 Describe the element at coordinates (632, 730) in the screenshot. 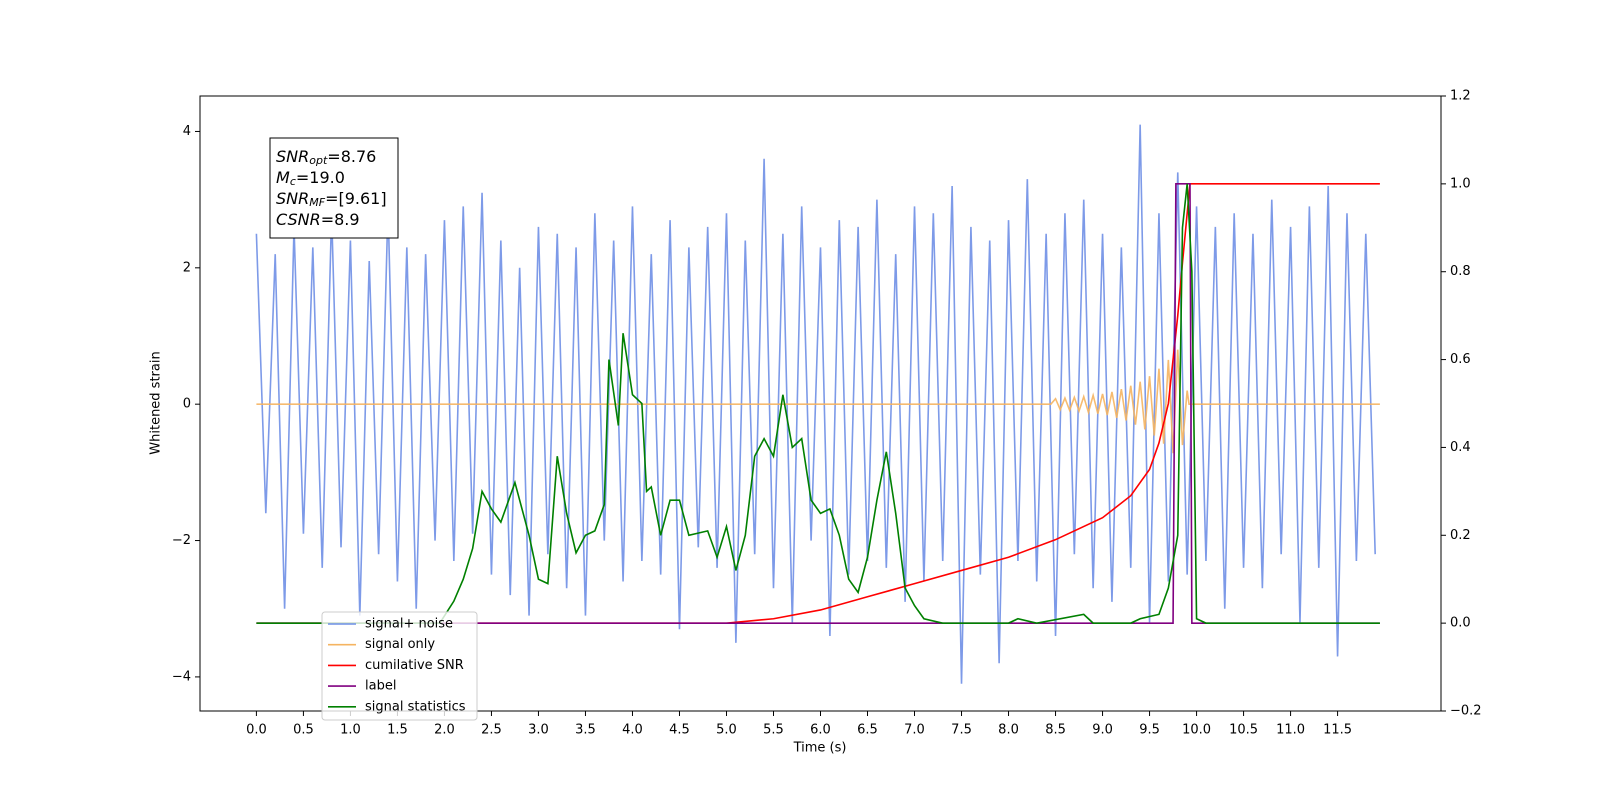

I see `x-tick-label: 4.0` at that location.